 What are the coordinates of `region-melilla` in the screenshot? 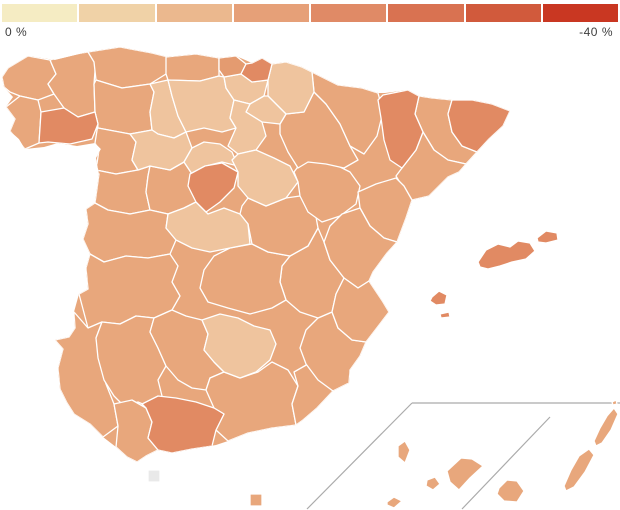 It's located at (256, 500).